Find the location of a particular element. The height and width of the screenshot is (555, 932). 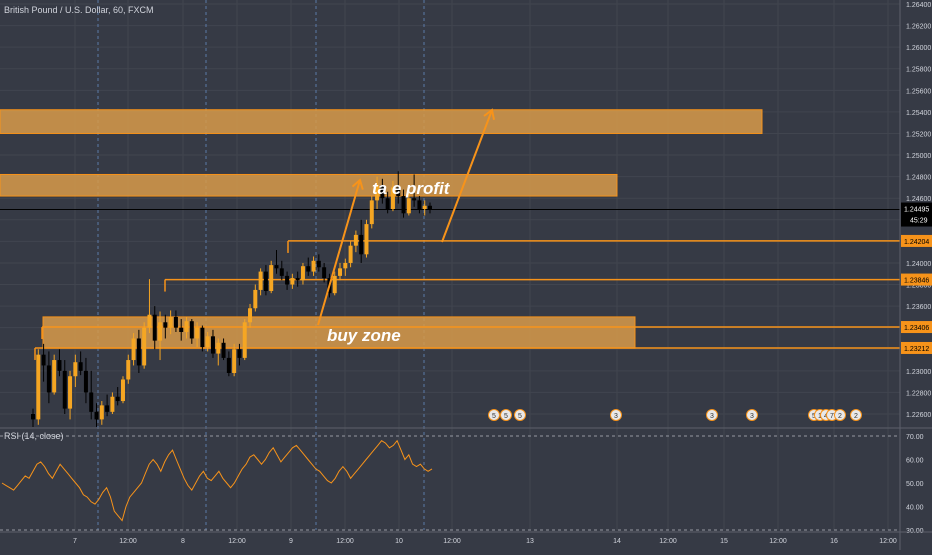

take-profit-label: ta e profit is located at coordinates (411, 188).